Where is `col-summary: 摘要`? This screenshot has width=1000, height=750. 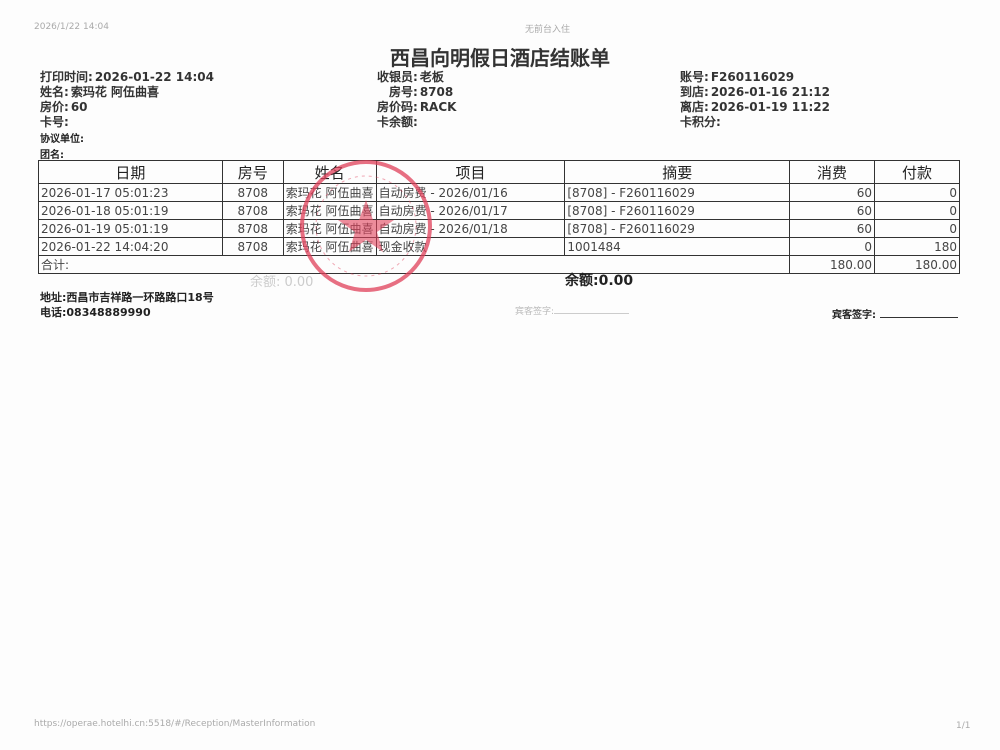 col-summary: 摘要 is located at coordinates (677, 172).